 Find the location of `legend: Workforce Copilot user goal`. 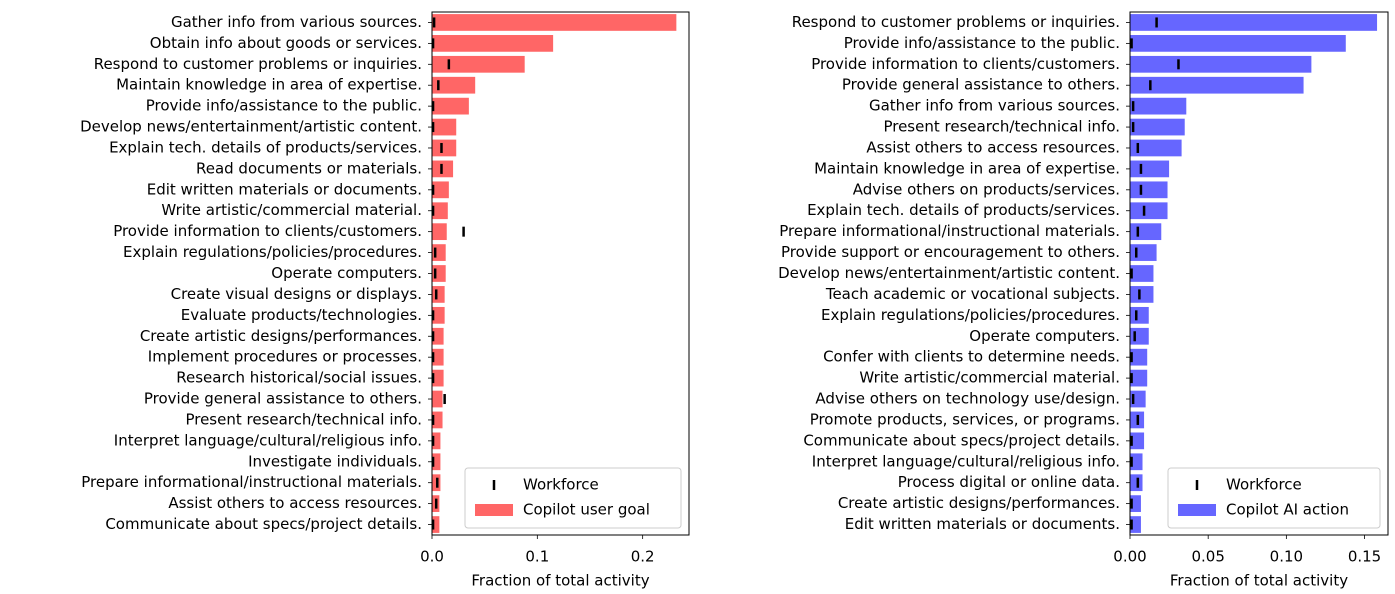

legend: Workforce Copilot user goal is located at coordinates (573, 498).